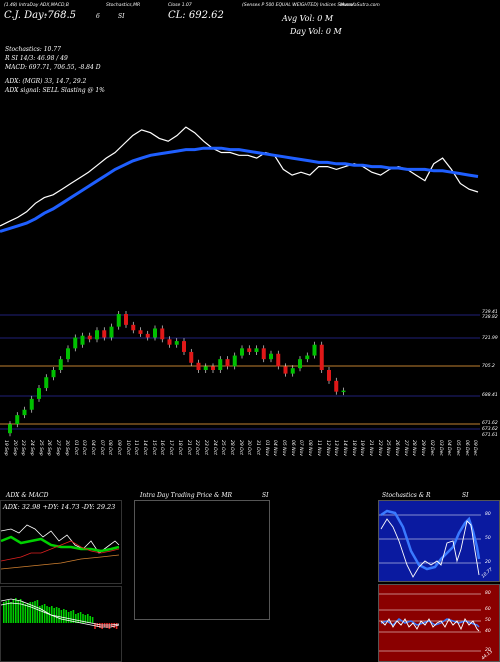 The image size is (500, 662). I want to click on adx-macd-title: ADX & MACD, so click(27, 495).